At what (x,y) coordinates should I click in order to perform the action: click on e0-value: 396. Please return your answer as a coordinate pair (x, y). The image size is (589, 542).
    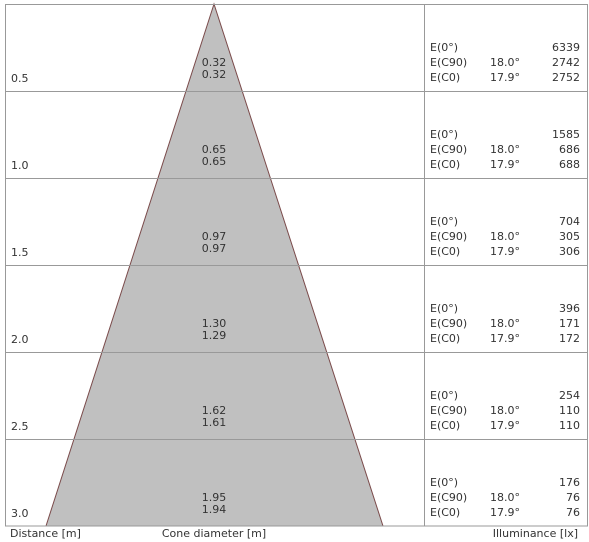
    Looking at the image, I should click on (569, 308).